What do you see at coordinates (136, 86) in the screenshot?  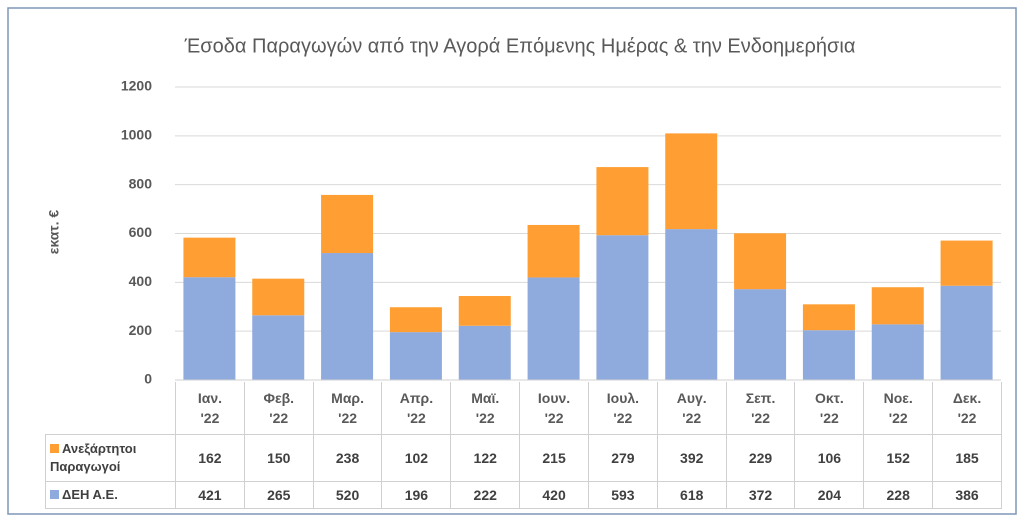 I see `y-tick-label: 1200` at bounding box center [136, 86].